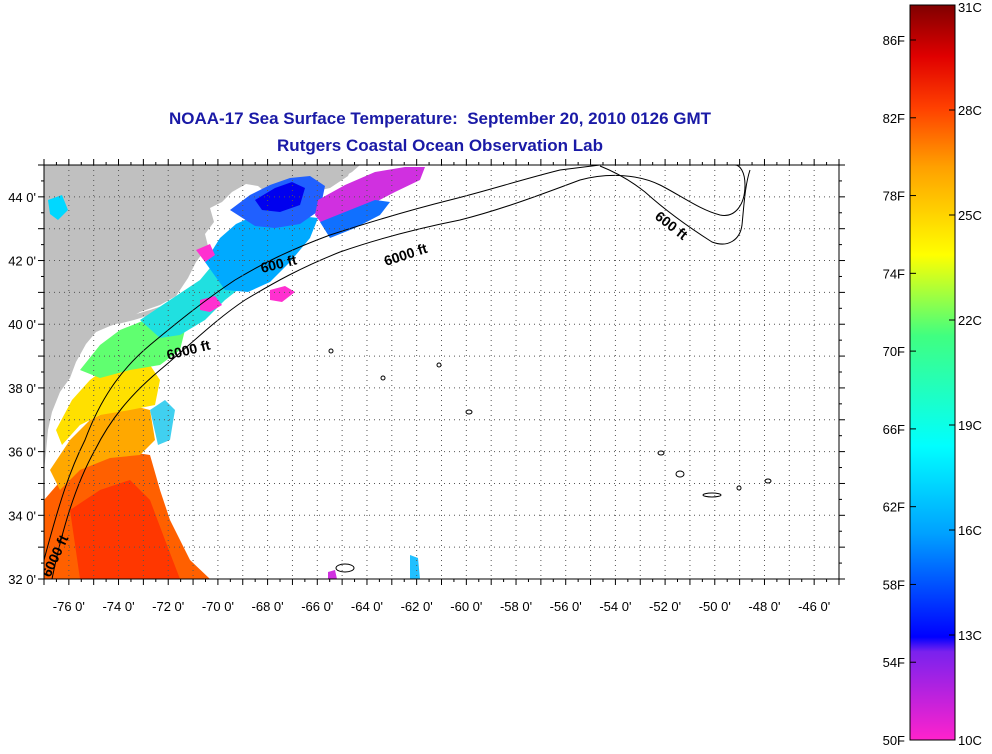  I want to click on colorbar-f-label: 82F, so click(894, 118).